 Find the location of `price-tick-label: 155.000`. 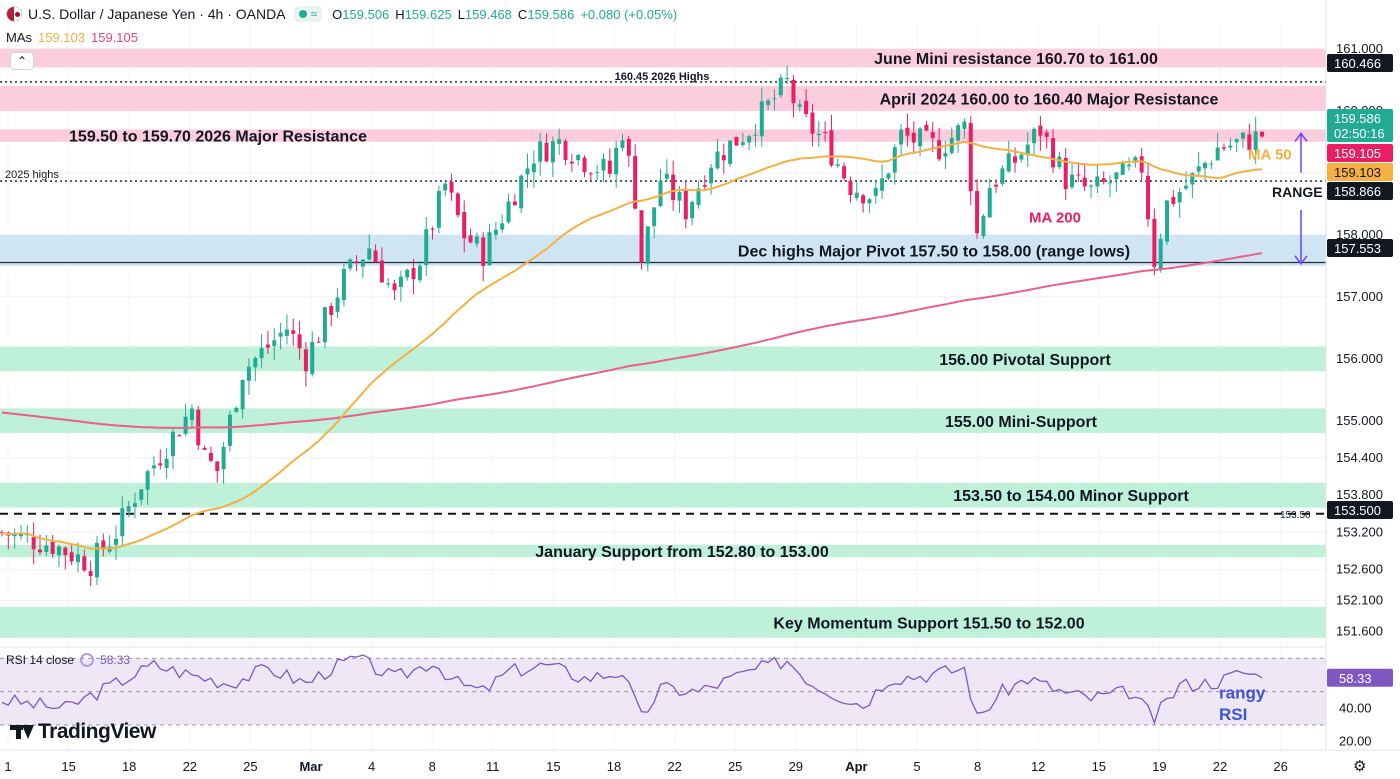

price-tick-label: 155.000 is located at coordinates (1359, 420).